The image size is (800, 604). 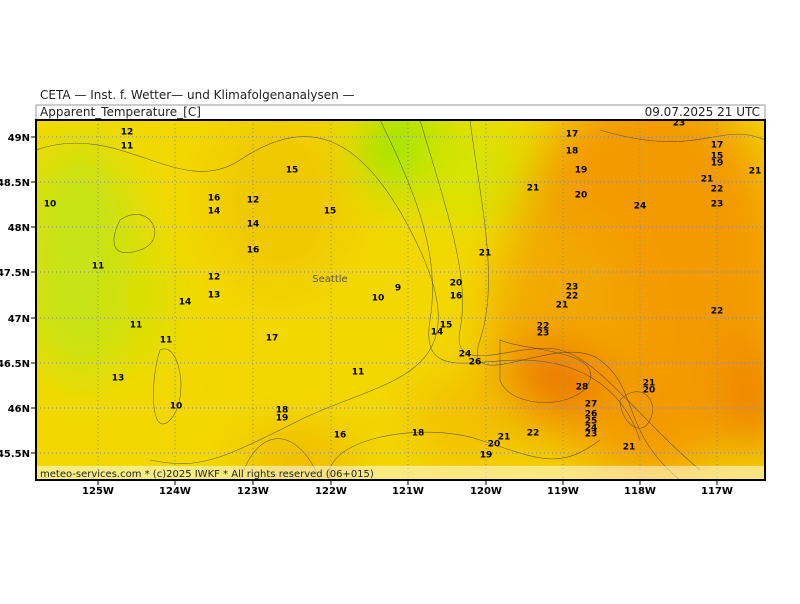 What do you see at coordinates (15, 364) in the screenshot?
I see `lat-label: 46.5N` at bounding box center [15, 364].